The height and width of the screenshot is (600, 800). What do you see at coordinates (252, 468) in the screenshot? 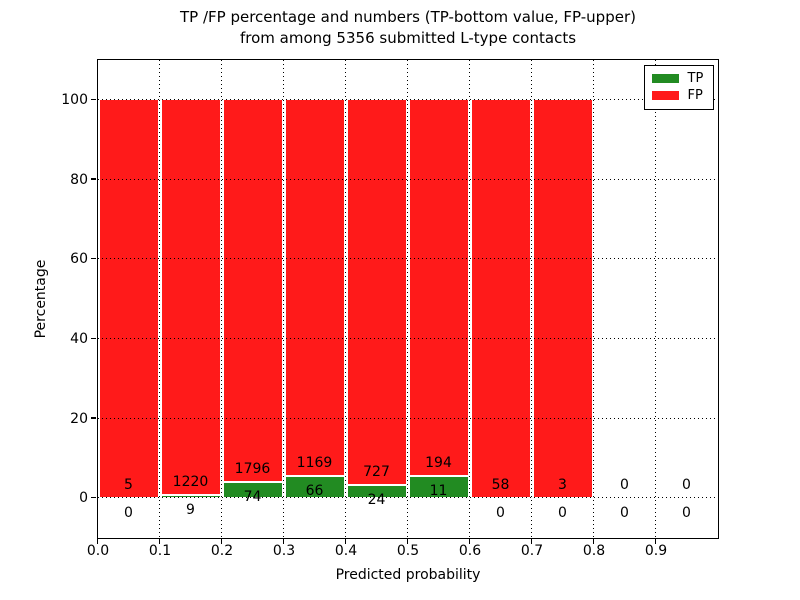
I see `fp-count-label: 1796` at bounding box center [252, 468].